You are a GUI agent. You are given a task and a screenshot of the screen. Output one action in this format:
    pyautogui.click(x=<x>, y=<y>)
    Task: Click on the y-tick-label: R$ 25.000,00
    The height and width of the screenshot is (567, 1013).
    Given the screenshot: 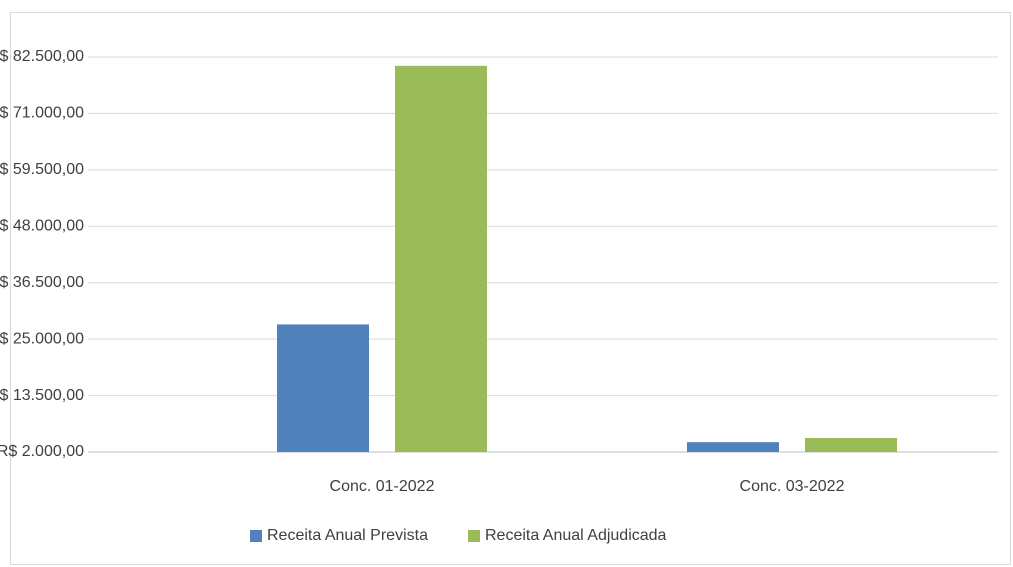 What is the action you would take?
    pyautogui.click(x=42, y=338)
    